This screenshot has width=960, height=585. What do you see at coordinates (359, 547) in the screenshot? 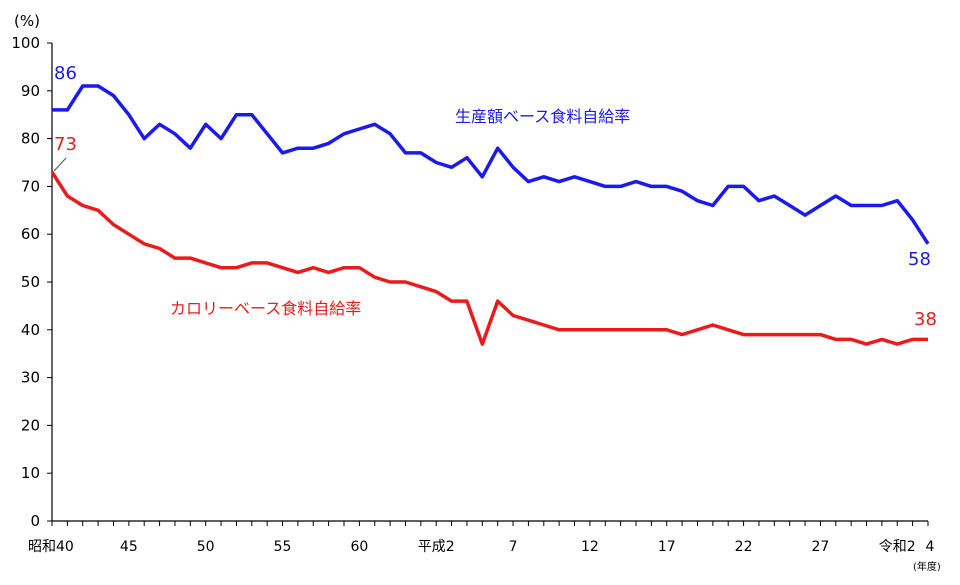
I see `x-tick-label: 60` at bounding box center [359, 547].